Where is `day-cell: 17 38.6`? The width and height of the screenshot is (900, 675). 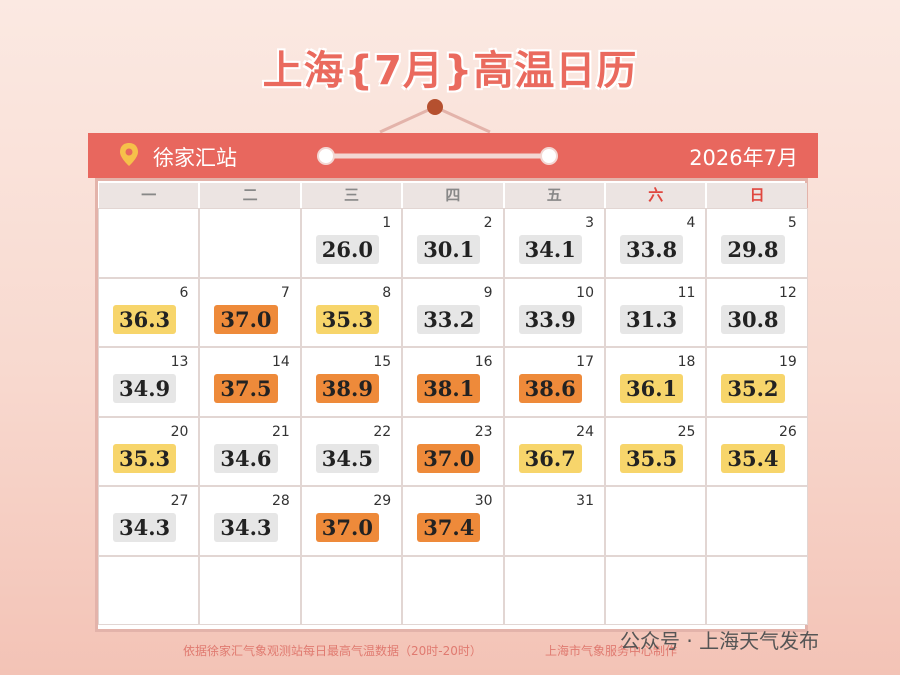 day-cell: 17 38.6 is located at coordinates (554, 382).